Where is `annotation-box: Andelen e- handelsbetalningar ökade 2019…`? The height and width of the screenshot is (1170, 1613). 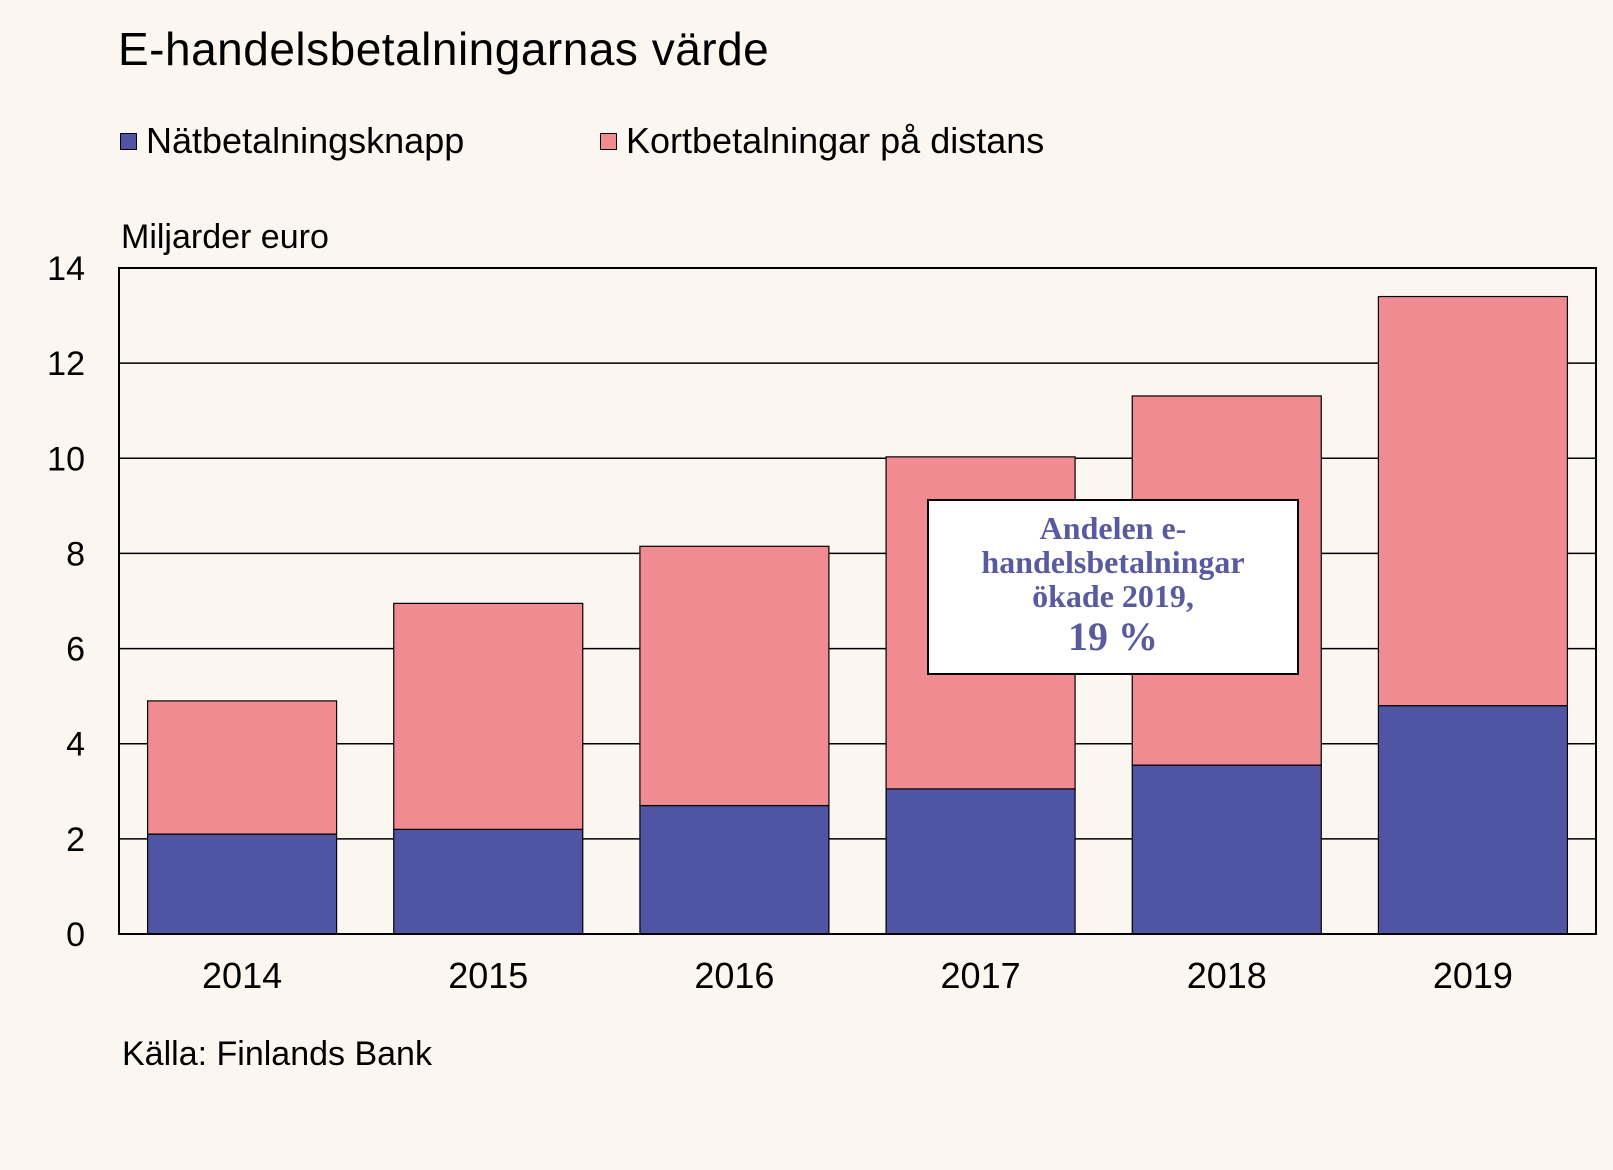
annotation-box: Andelen e- handelsbetalningar ökade 2019… is located at coordinates (1113, 587).